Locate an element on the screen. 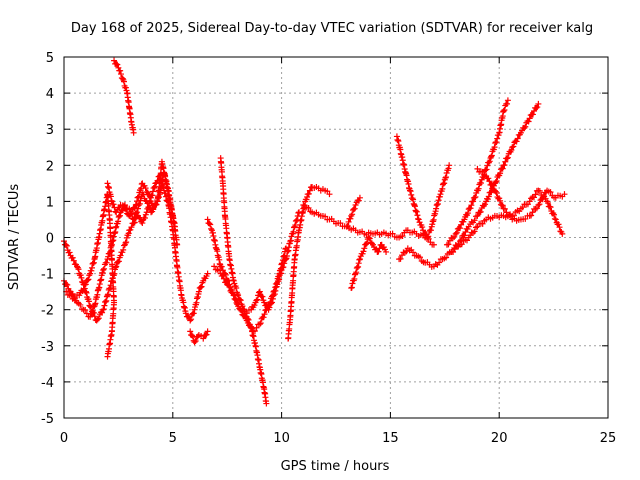 This screenshot has height=480, width=640. y-tick-label: -4 is located at coordinates (47, 383).